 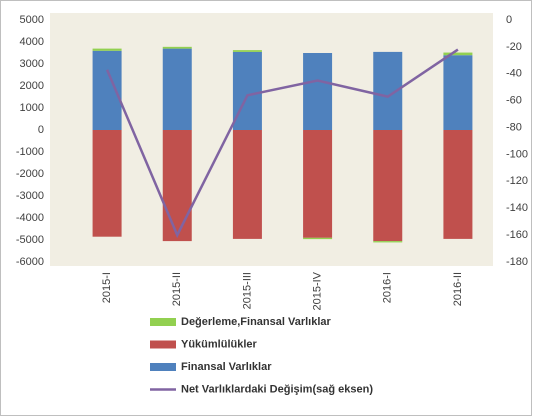 What do you see at coordinates (256, 322) in the screenshot?
I see `legend-label: Değerleme,Finansal Varlıklar` at bounding box center [256, 322].